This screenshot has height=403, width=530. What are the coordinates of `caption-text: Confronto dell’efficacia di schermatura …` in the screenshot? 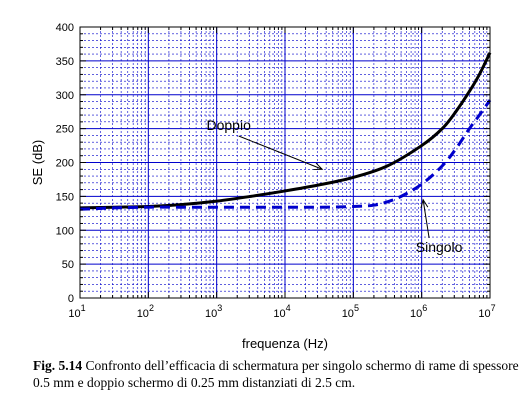 It's located at (276, 374).